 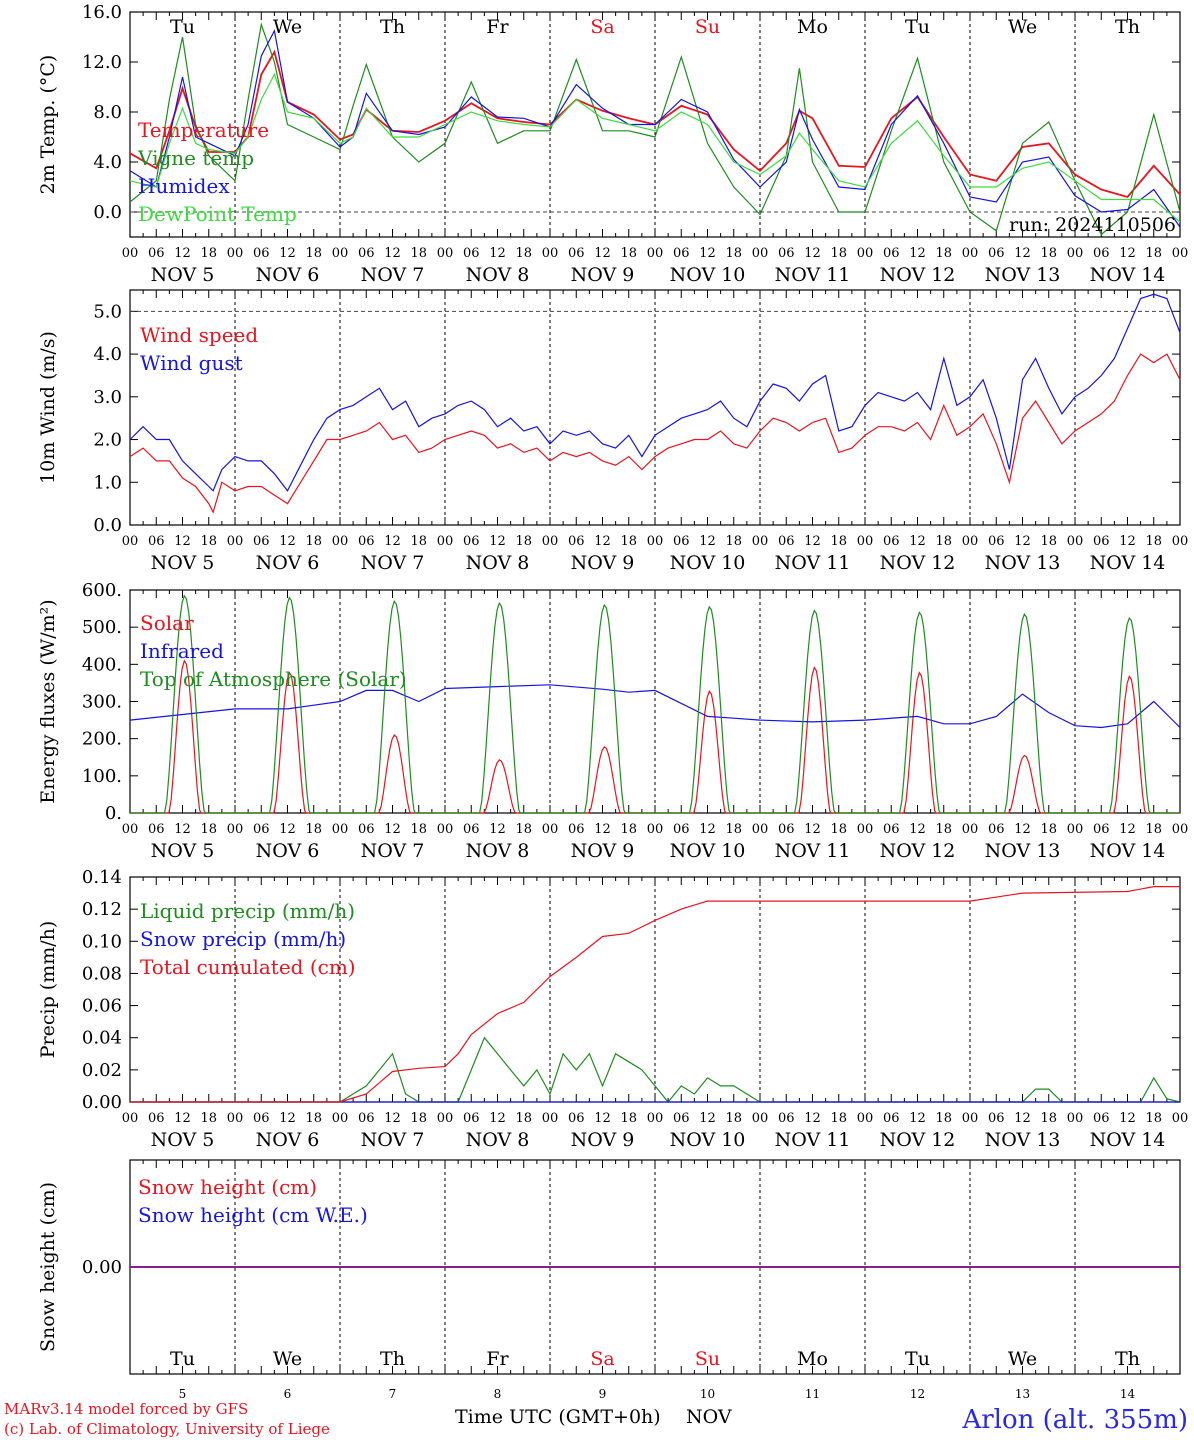 What do you see at coordinates (48, 1267) in the screenshot?
I see `y-axis-label: Snow height (cm)` at bounding box center [48, 1267].